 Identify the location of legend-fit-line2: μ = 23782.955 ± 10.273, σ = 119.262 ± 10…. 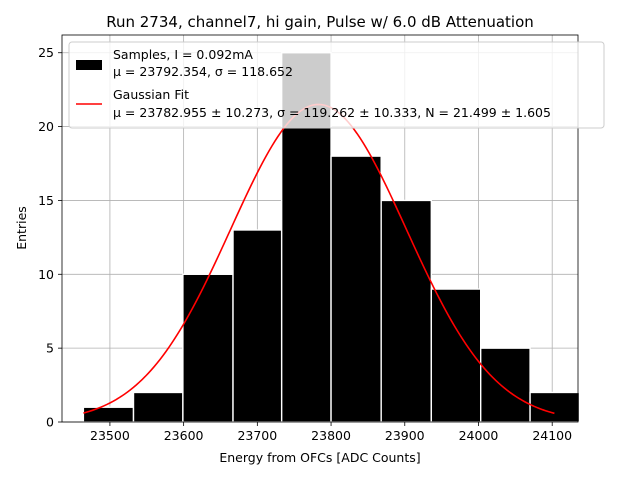
(332, 112).